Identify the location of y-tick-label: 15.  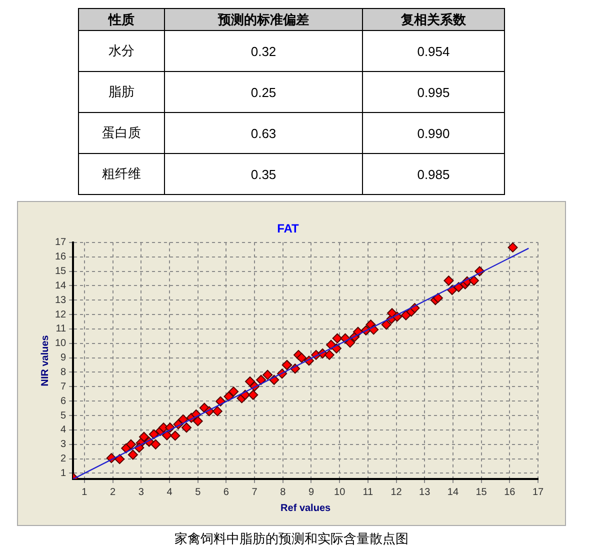
(61, 272).